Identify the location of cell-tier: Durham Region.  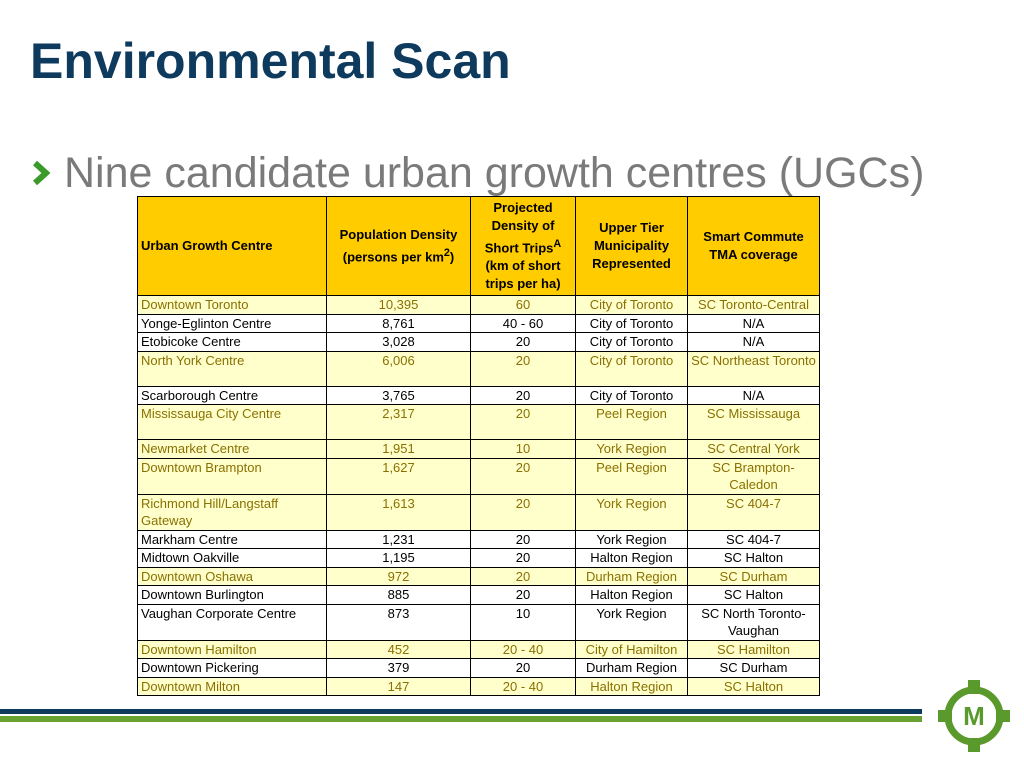
(631, 668).